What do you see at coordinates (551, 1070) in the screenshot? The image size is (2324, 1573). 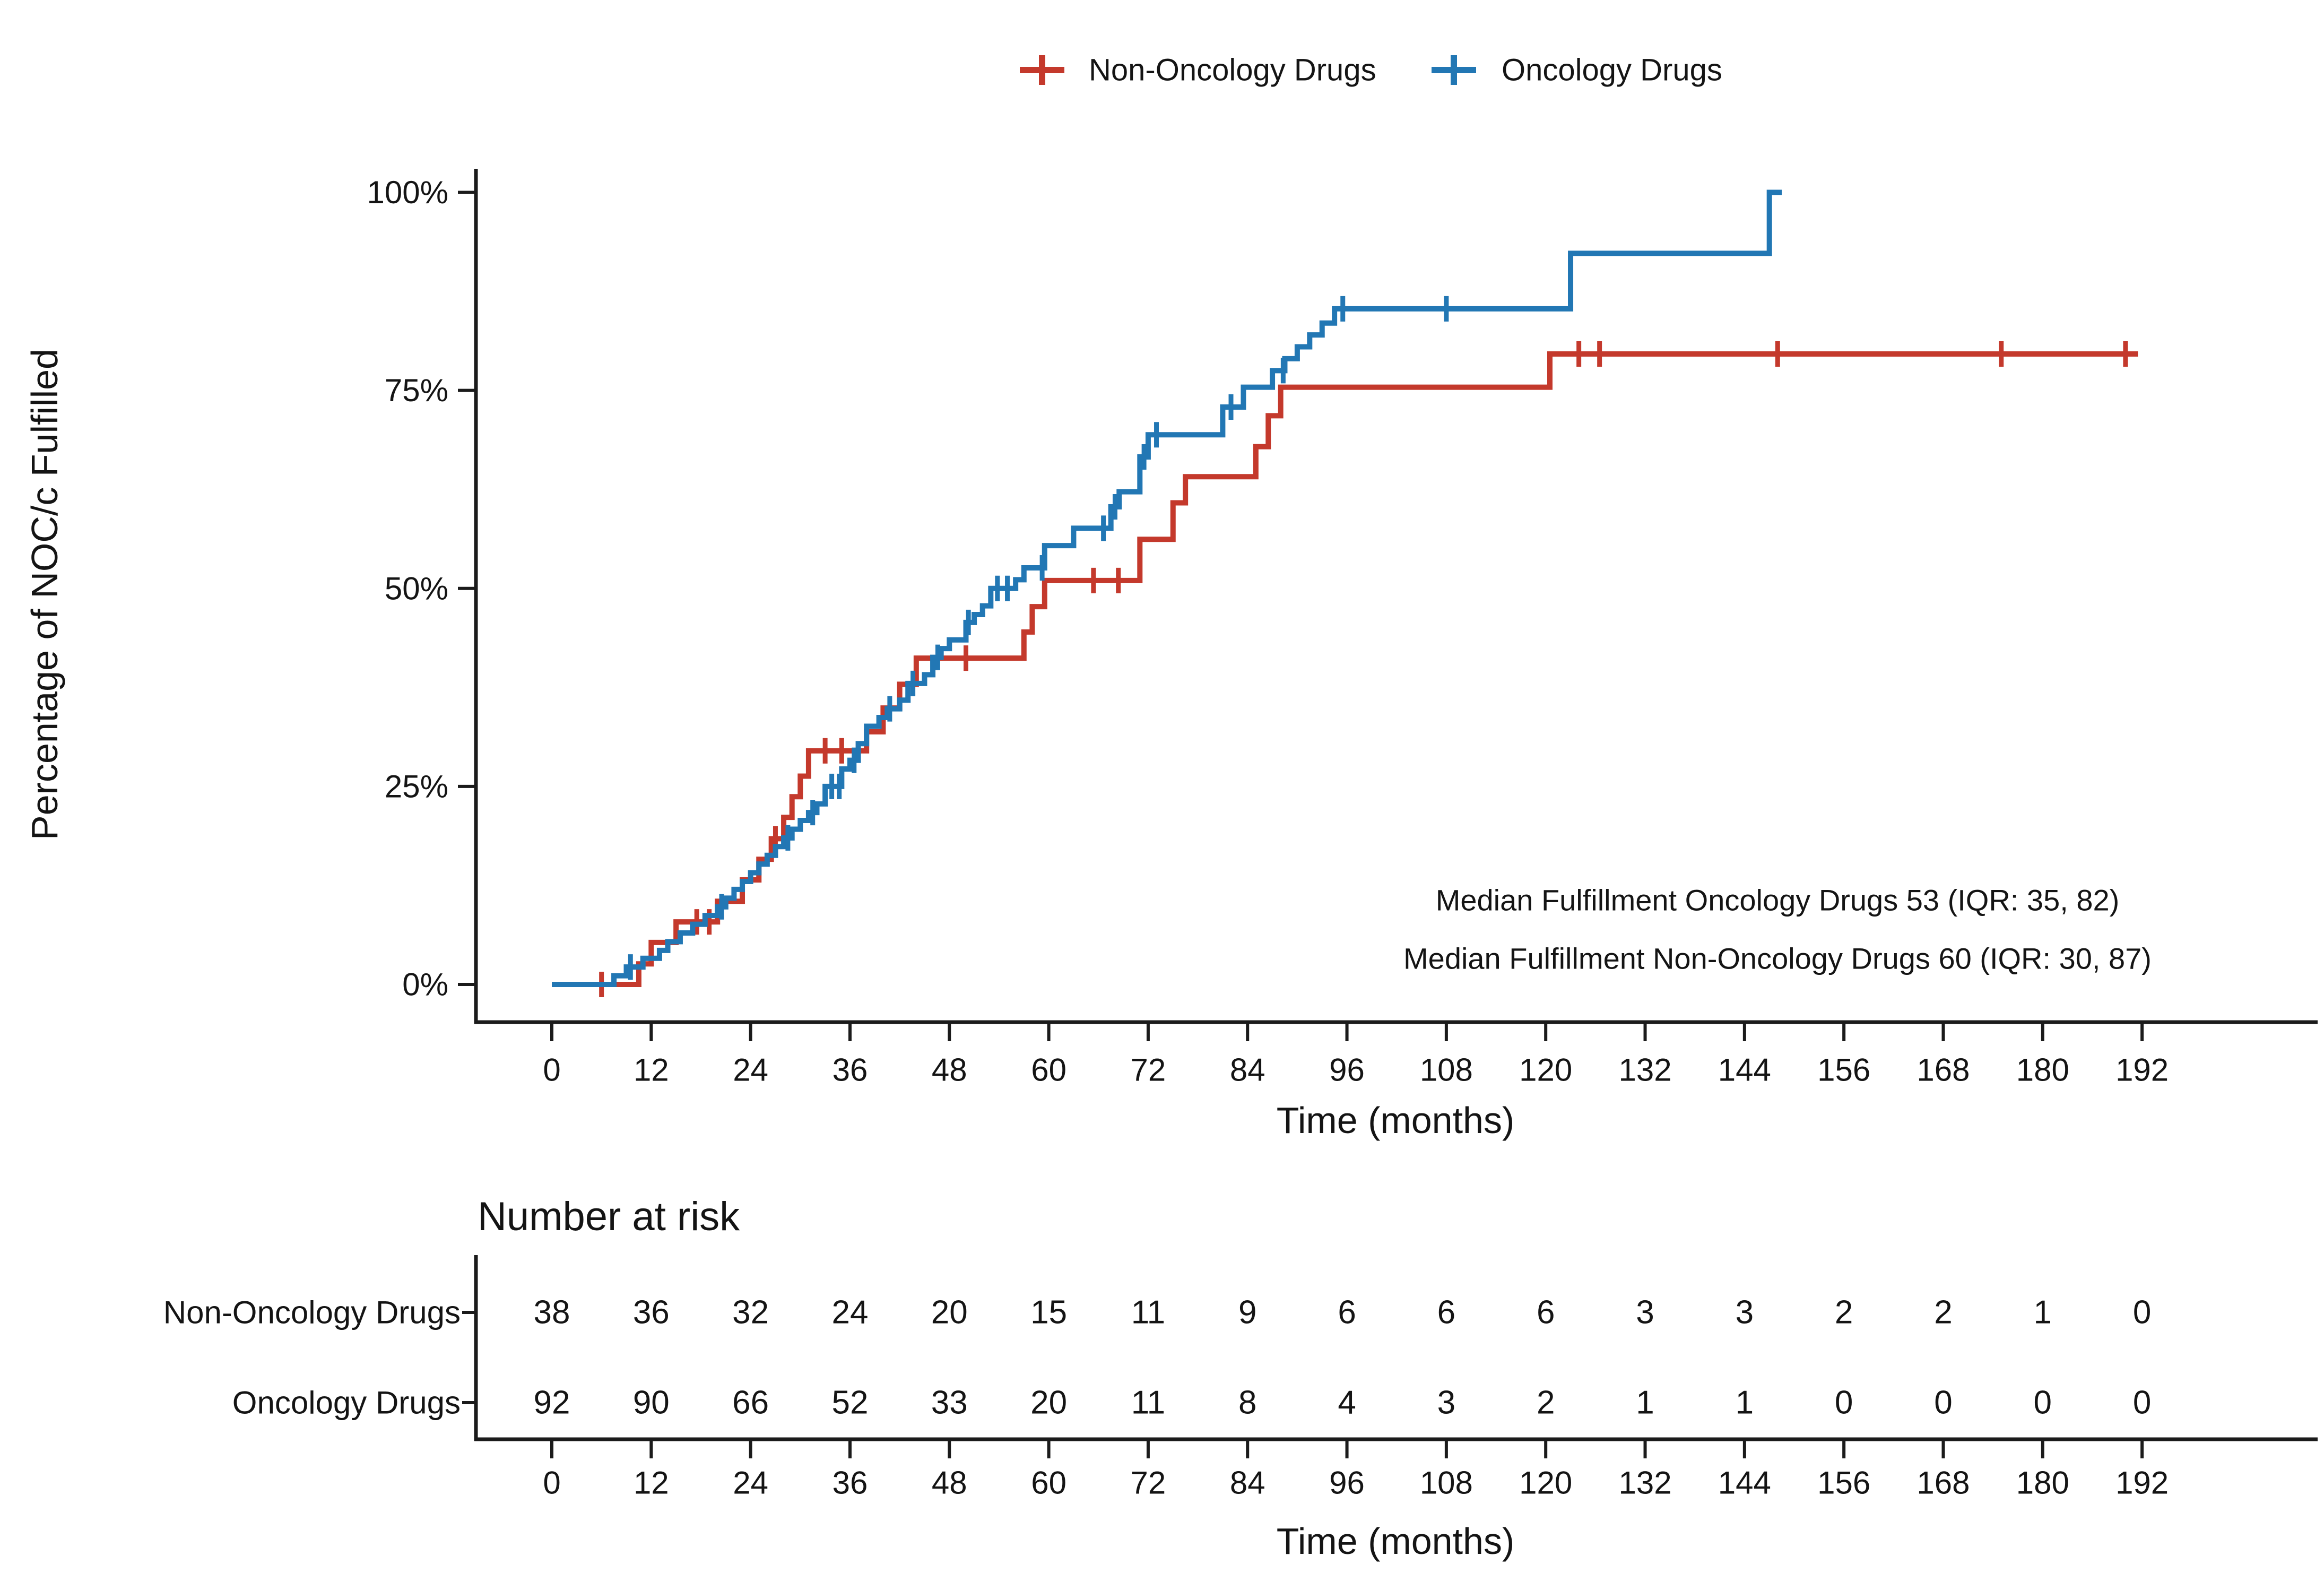 I see `x-tick-label: 0` at bounding box center [551, 1070].